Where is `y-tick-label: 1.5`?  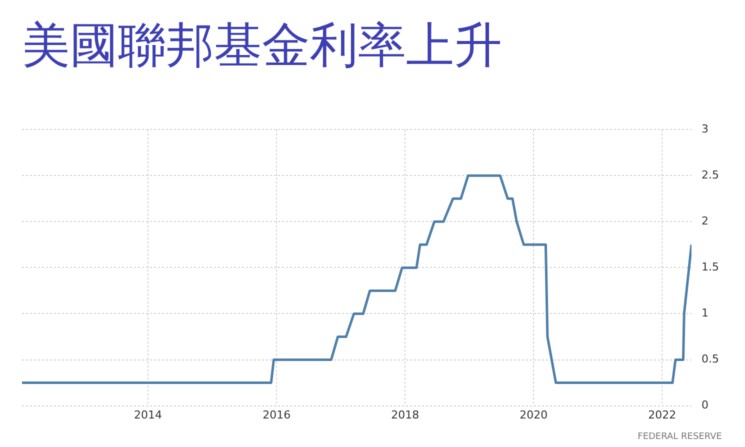
y-tick-label: 1.5 is located at coordinates (711, 267).